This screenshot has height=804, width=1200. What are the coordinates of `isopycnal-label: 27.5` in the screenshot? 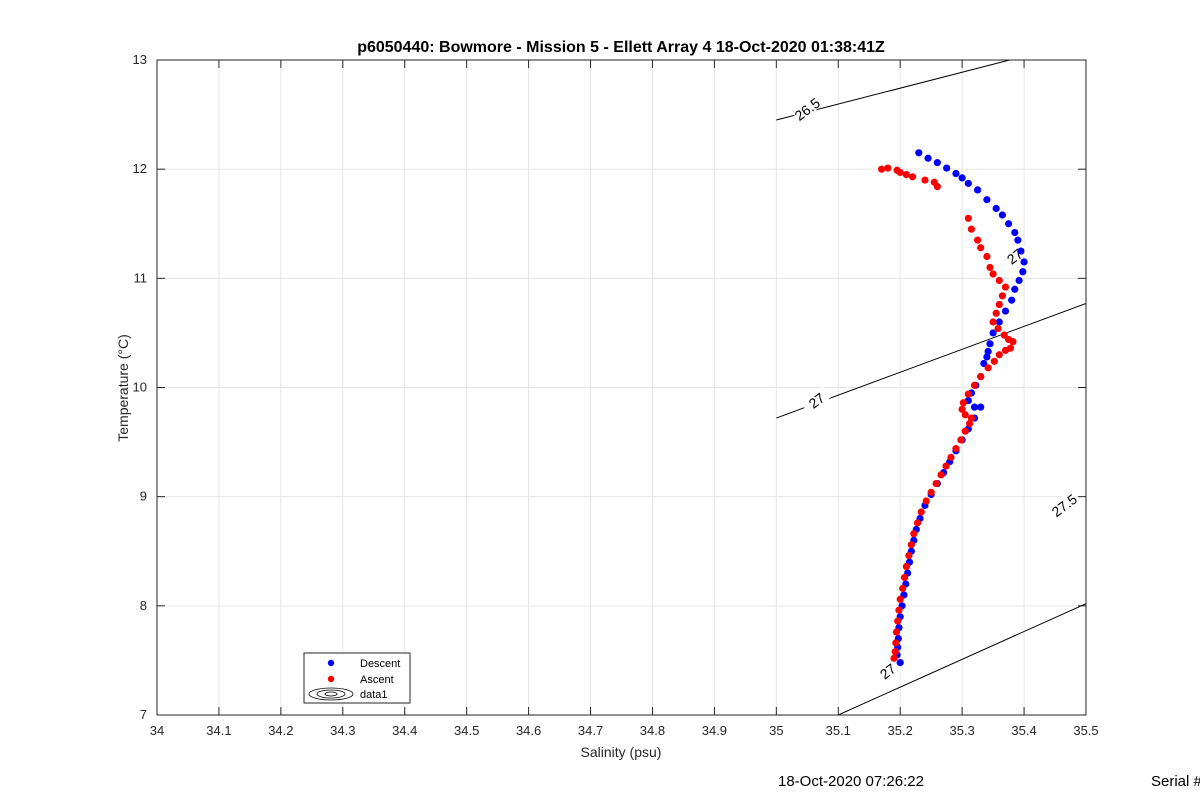 It's located at (1065, 505).